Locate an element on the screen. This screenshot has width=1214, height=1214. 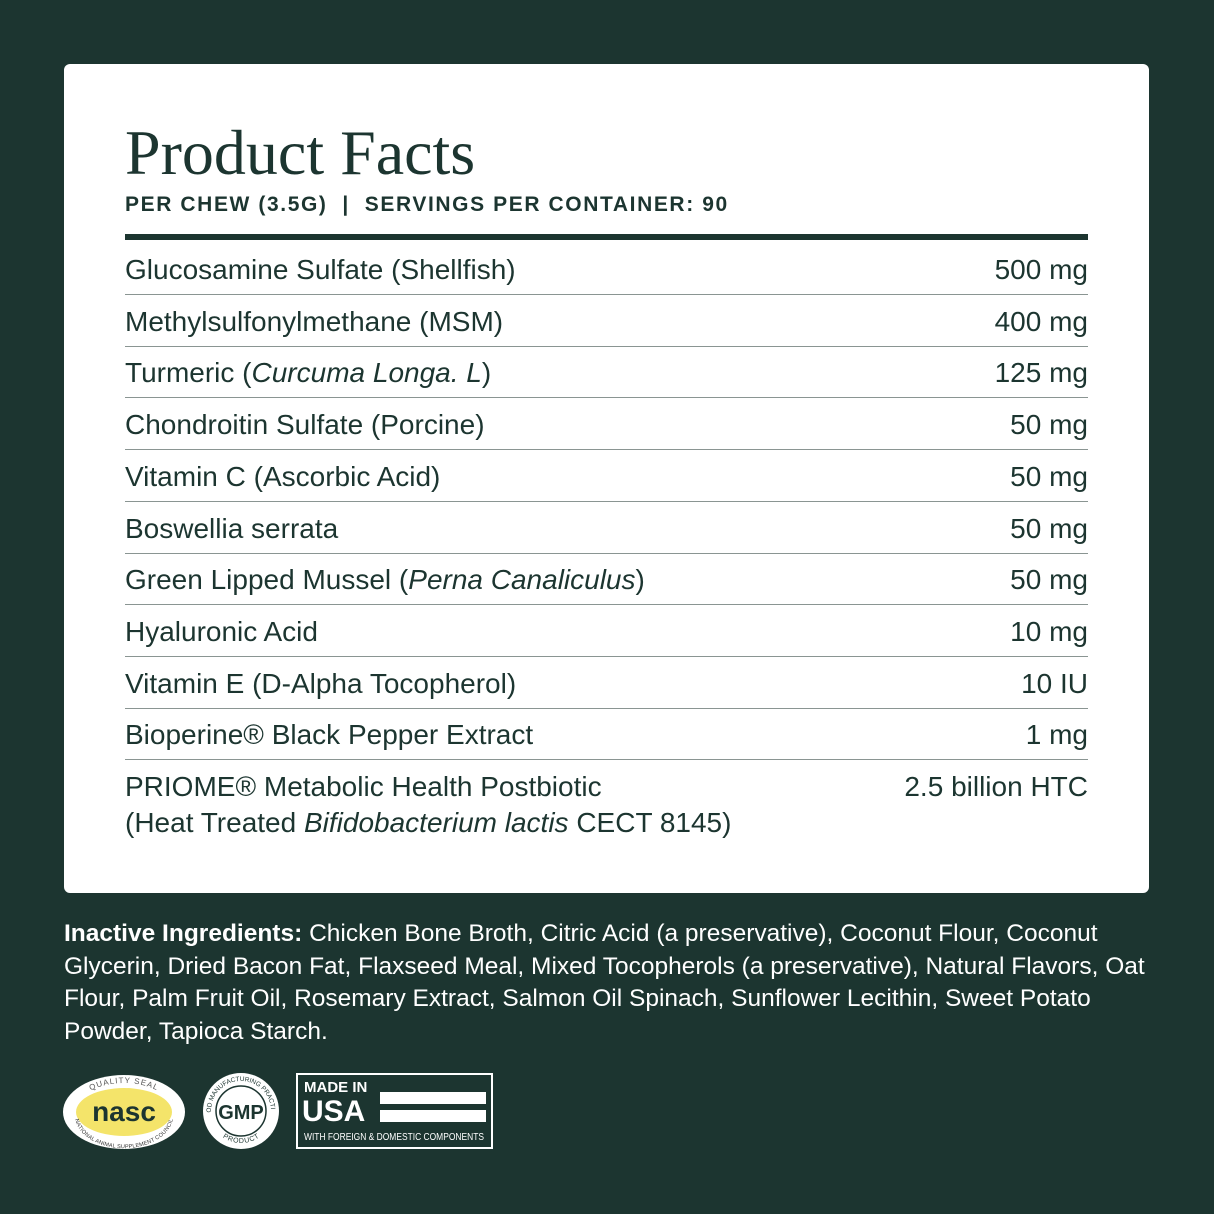
ingredient-name: PRIOME® Metabolic Health Postbiotic is located at coordinates (363, 787).